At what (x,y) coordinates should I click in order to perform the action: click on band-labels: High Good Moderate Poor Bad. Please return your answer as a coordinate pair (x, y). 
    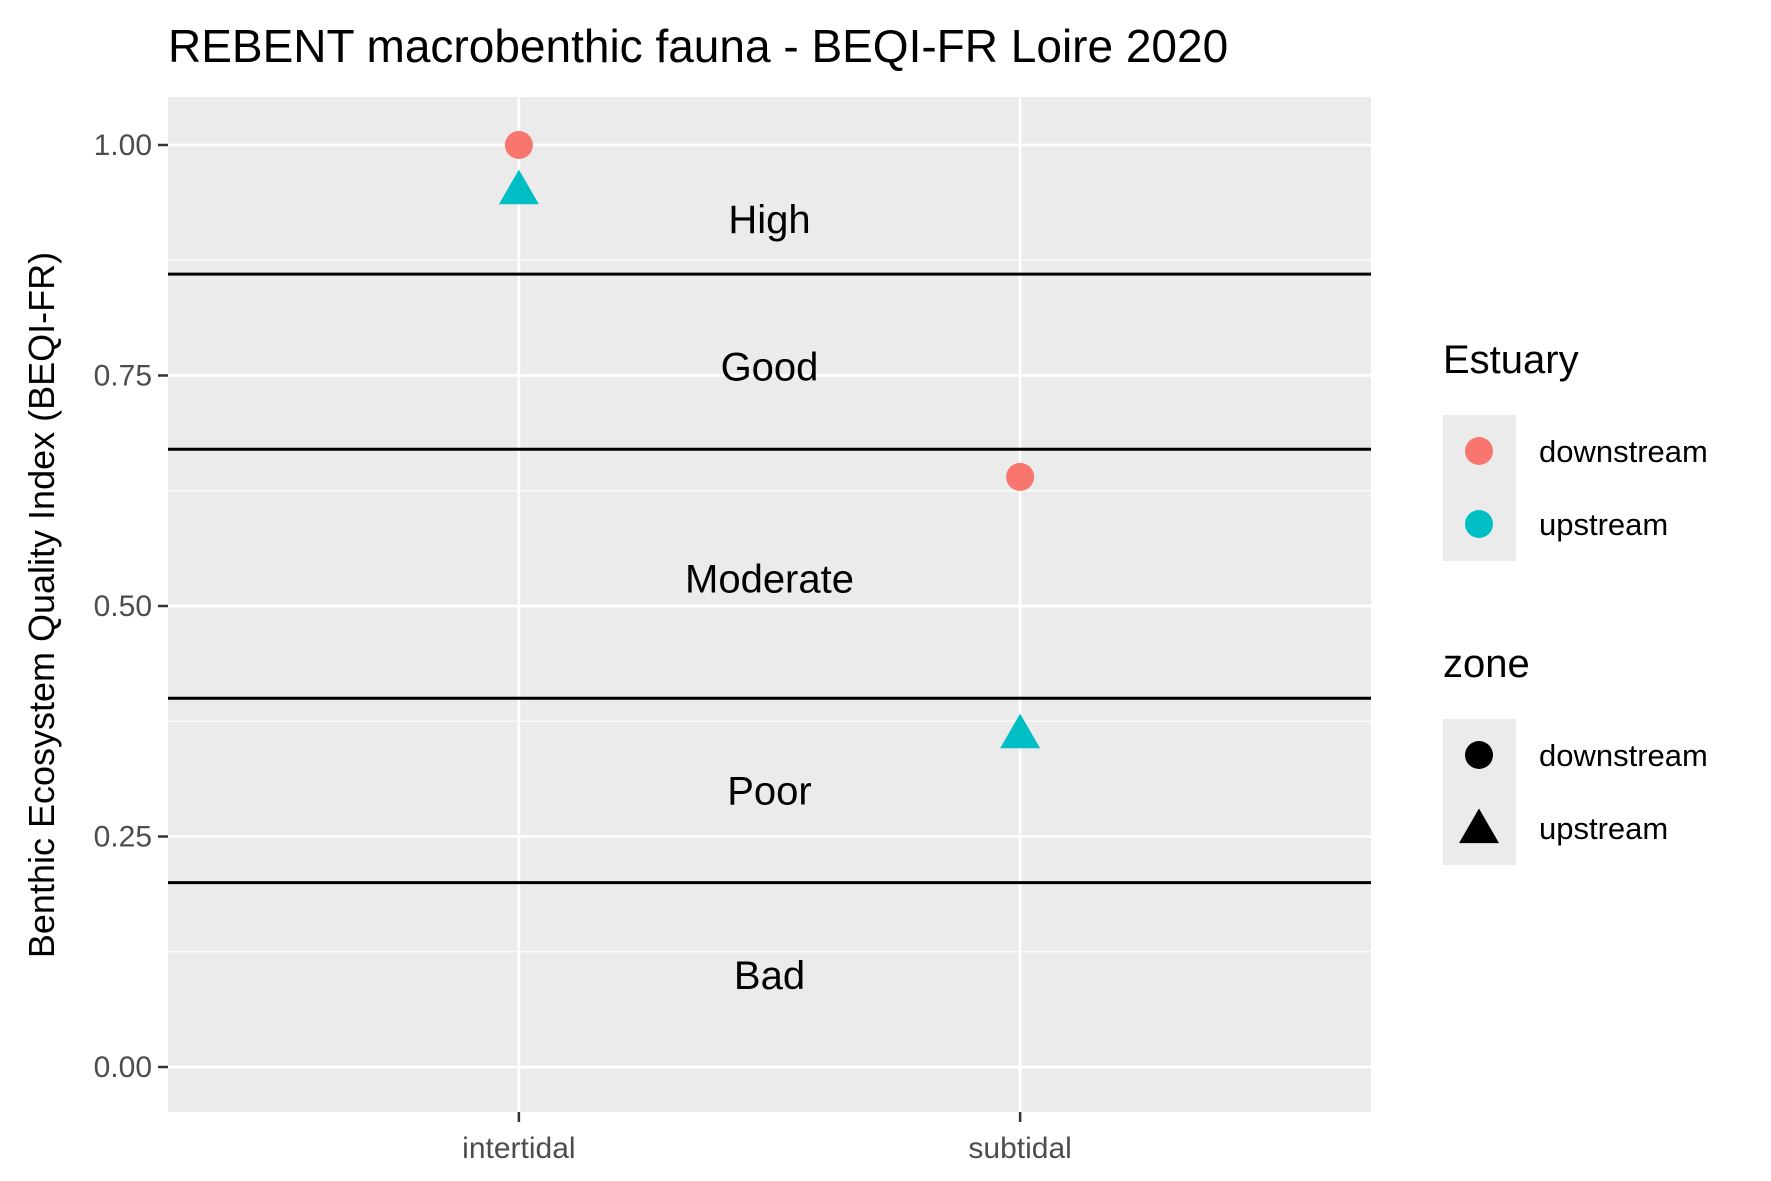
    Looking at the image, I should click on (769, 598).